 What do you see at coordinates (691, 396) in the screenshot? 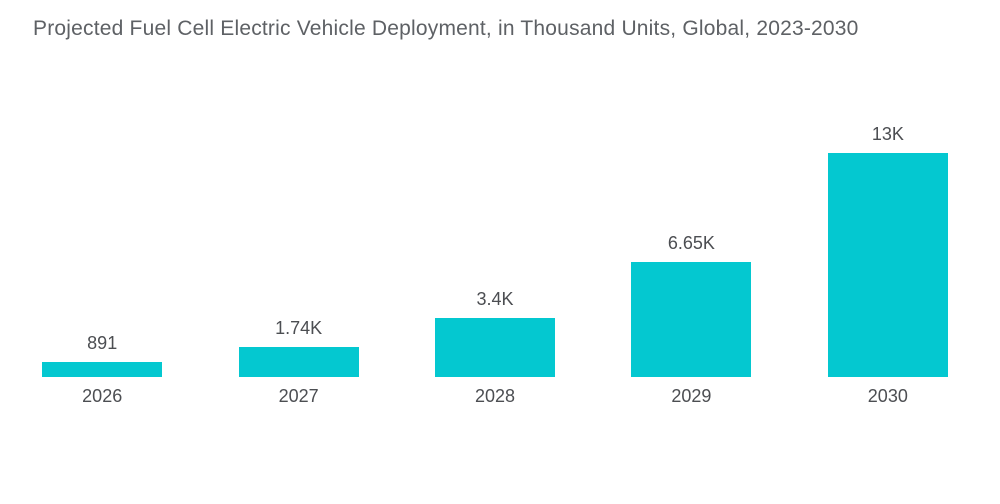
I see `x-axis-label: 2029` at bounding box center [691, 396].